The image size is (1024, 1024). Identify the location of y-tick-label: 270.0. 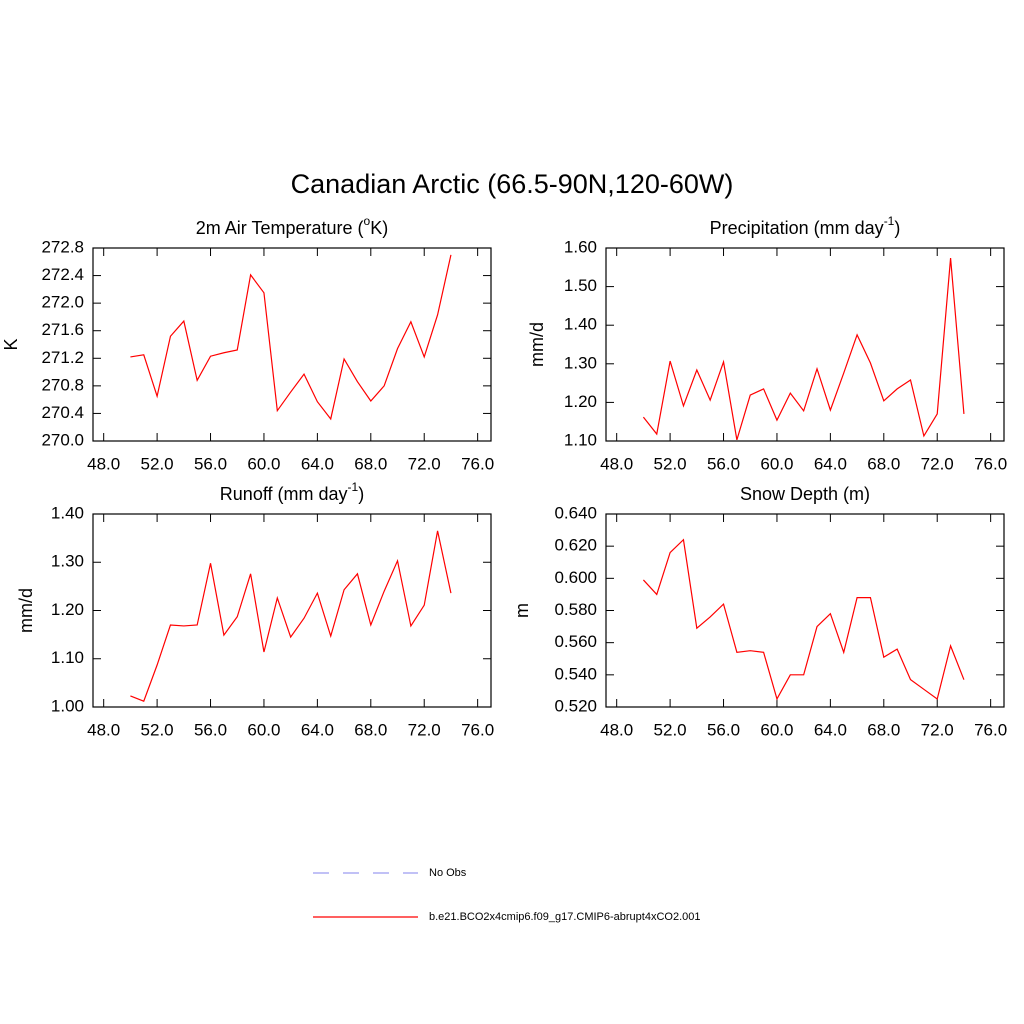
(62, 439).